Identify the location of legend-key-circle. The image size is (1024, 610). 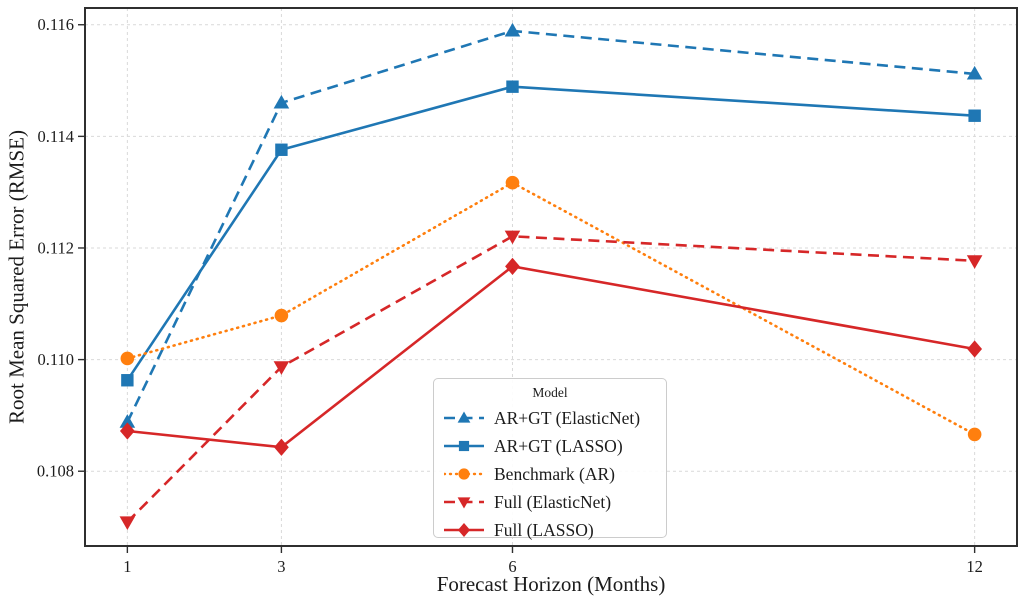
(464, 474).